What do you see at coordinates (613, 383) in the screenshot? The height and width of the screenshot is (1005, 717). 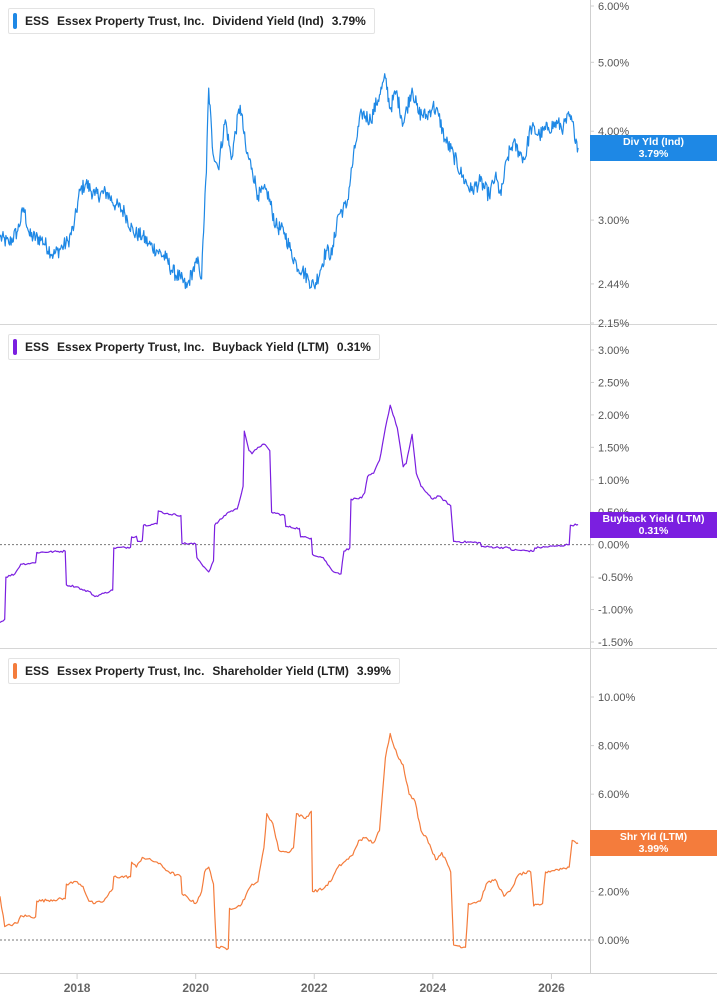 I see `y-tick-label: 2.50%` at bounding box center [613, 383].